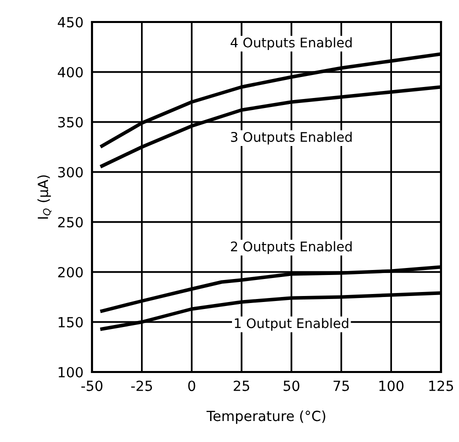 The height and width of the screenshot is (442, 459). What do you see at coordinates (391, 386) in the screenshot?
I see `x-tick-label: 100` at bounding box center [391, 386].